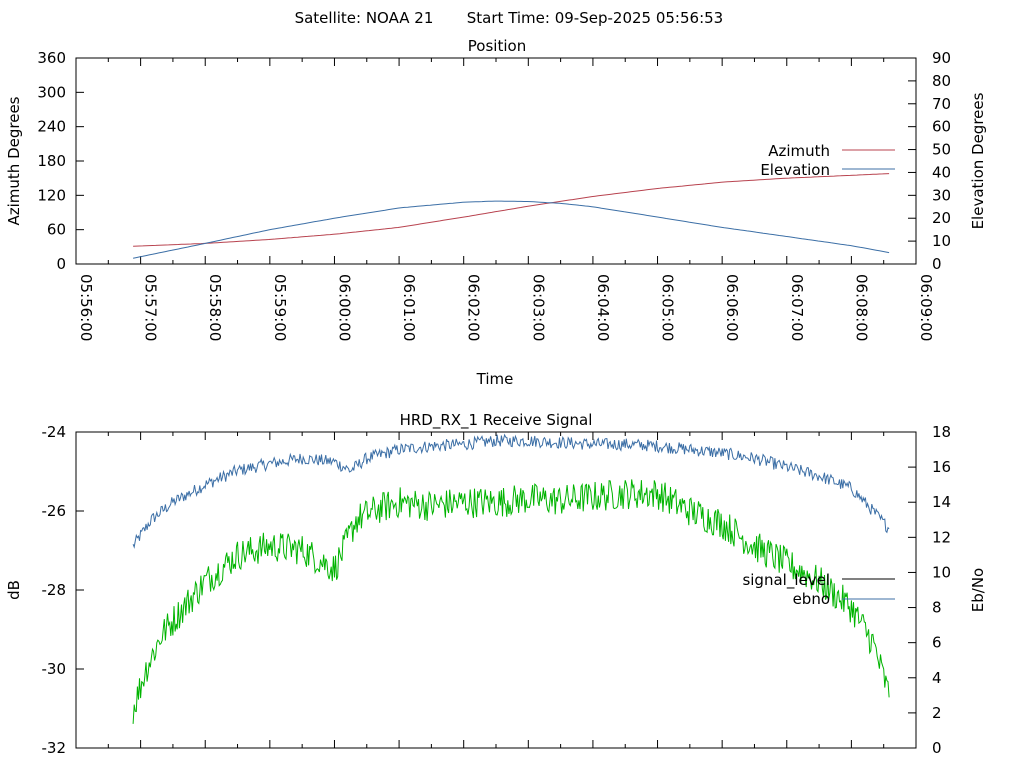  I want to click on legend-label-ebno: ebno, so click(811, 599).